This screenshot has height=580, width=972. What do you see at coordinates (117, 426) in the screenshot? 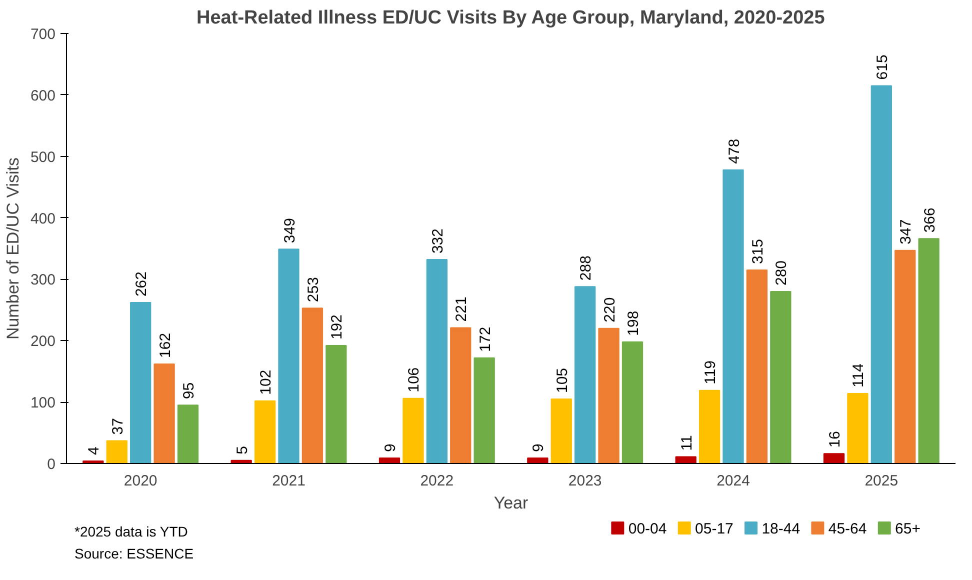
I see `data-label: 37` at bounding box center [117, 426].